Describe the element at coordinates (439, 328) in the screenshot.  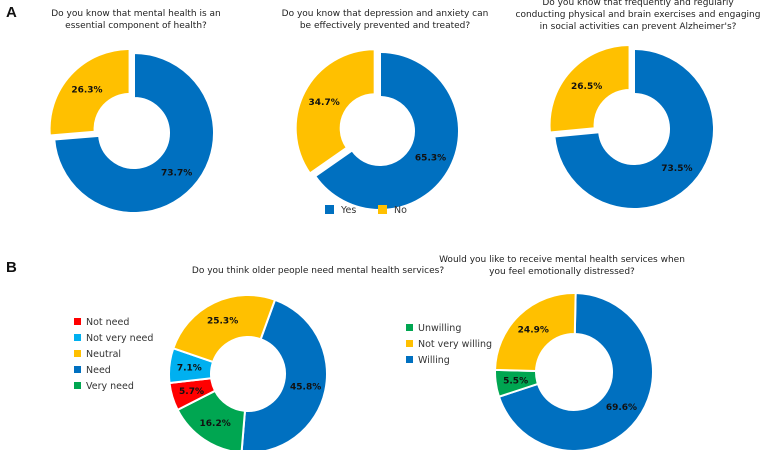
I see `chart-5-legend-label-unwilling: Unwilling` at that location.